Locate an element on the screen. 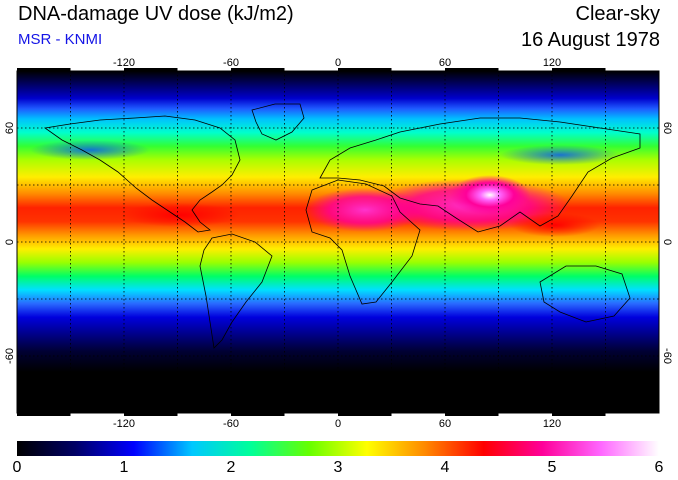 The width and height of the screenshot is (678, 480). lon-label-top: 120 is located at coordinates (552, 63).